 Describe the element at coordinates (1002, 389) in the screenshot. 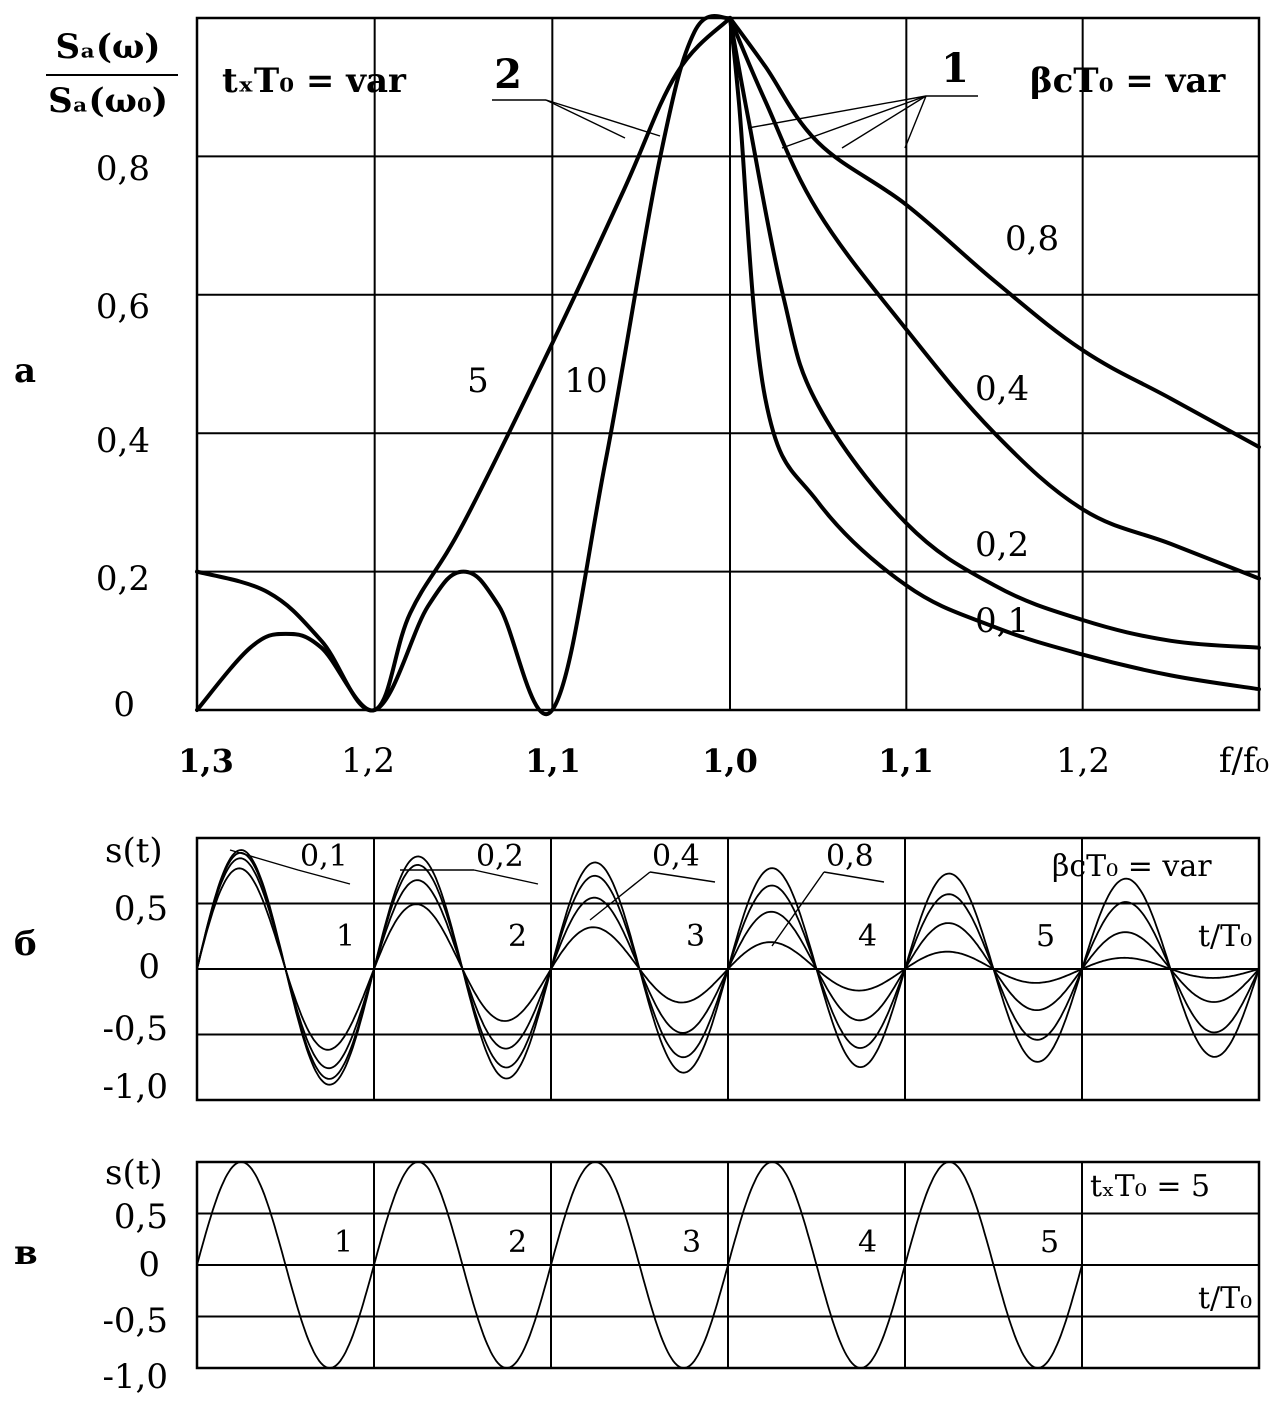

I see `curve-label-0-4: 0,4` at that location.